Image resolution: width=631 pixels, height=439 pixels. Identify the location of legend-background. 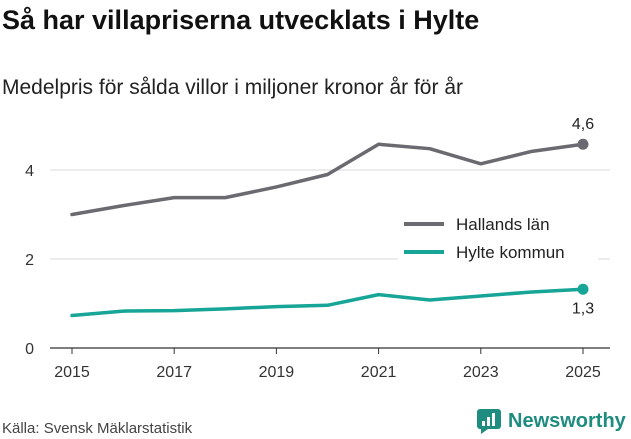
(498, 238).